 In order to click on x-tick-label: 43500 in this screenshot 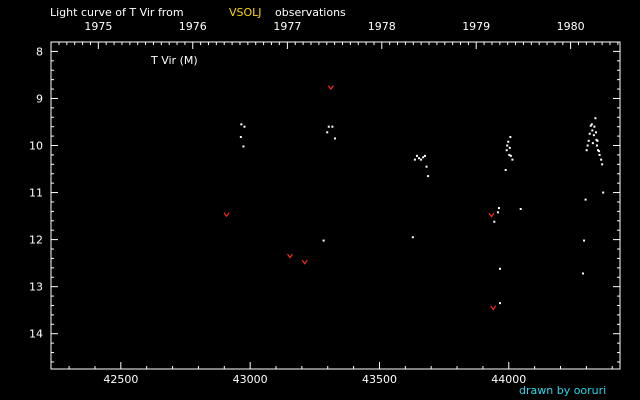, I will do `click(379, 379)`.